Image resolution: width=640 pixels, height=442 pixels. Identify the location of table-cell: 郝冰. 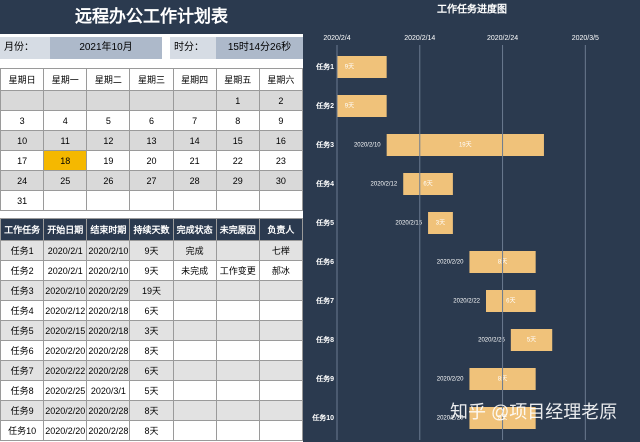
(281, 270).